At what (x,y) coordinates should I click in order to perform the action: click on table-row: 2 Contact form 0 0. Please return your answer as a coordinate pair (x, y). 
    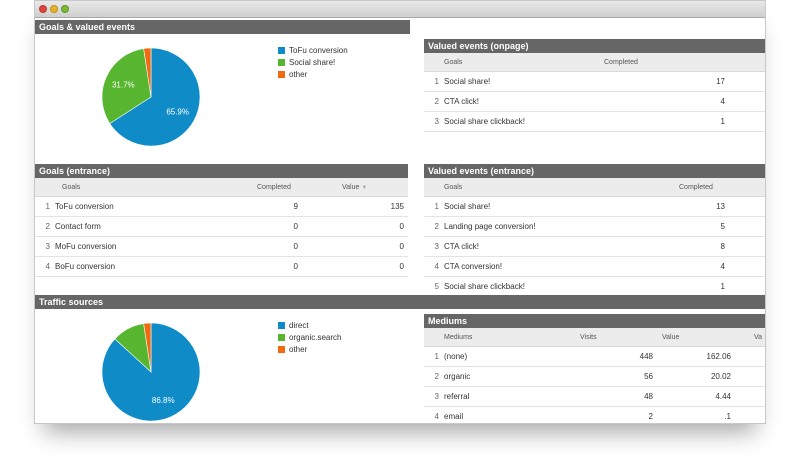
    Looking at the image, I should click on (221, 226).